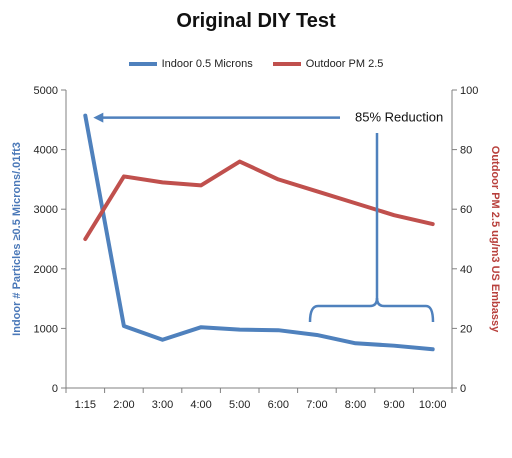  What do you see at coordinates (469, 91) in the screenshot?
I see `y-right-tick-label: 100` at bounding box center [469, 91].